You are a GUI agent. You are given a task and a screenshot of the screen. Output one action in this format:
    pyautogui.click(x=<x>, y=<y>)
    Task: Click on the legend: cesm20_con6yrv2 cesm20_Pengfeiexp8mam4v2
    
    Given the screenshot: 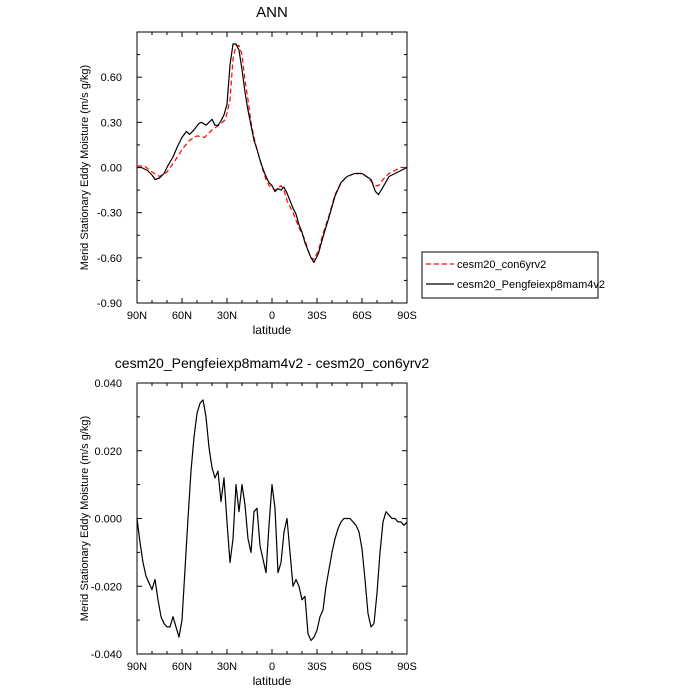 What is the action you would take?
    pyautogui.click(x=513, y=275)
    